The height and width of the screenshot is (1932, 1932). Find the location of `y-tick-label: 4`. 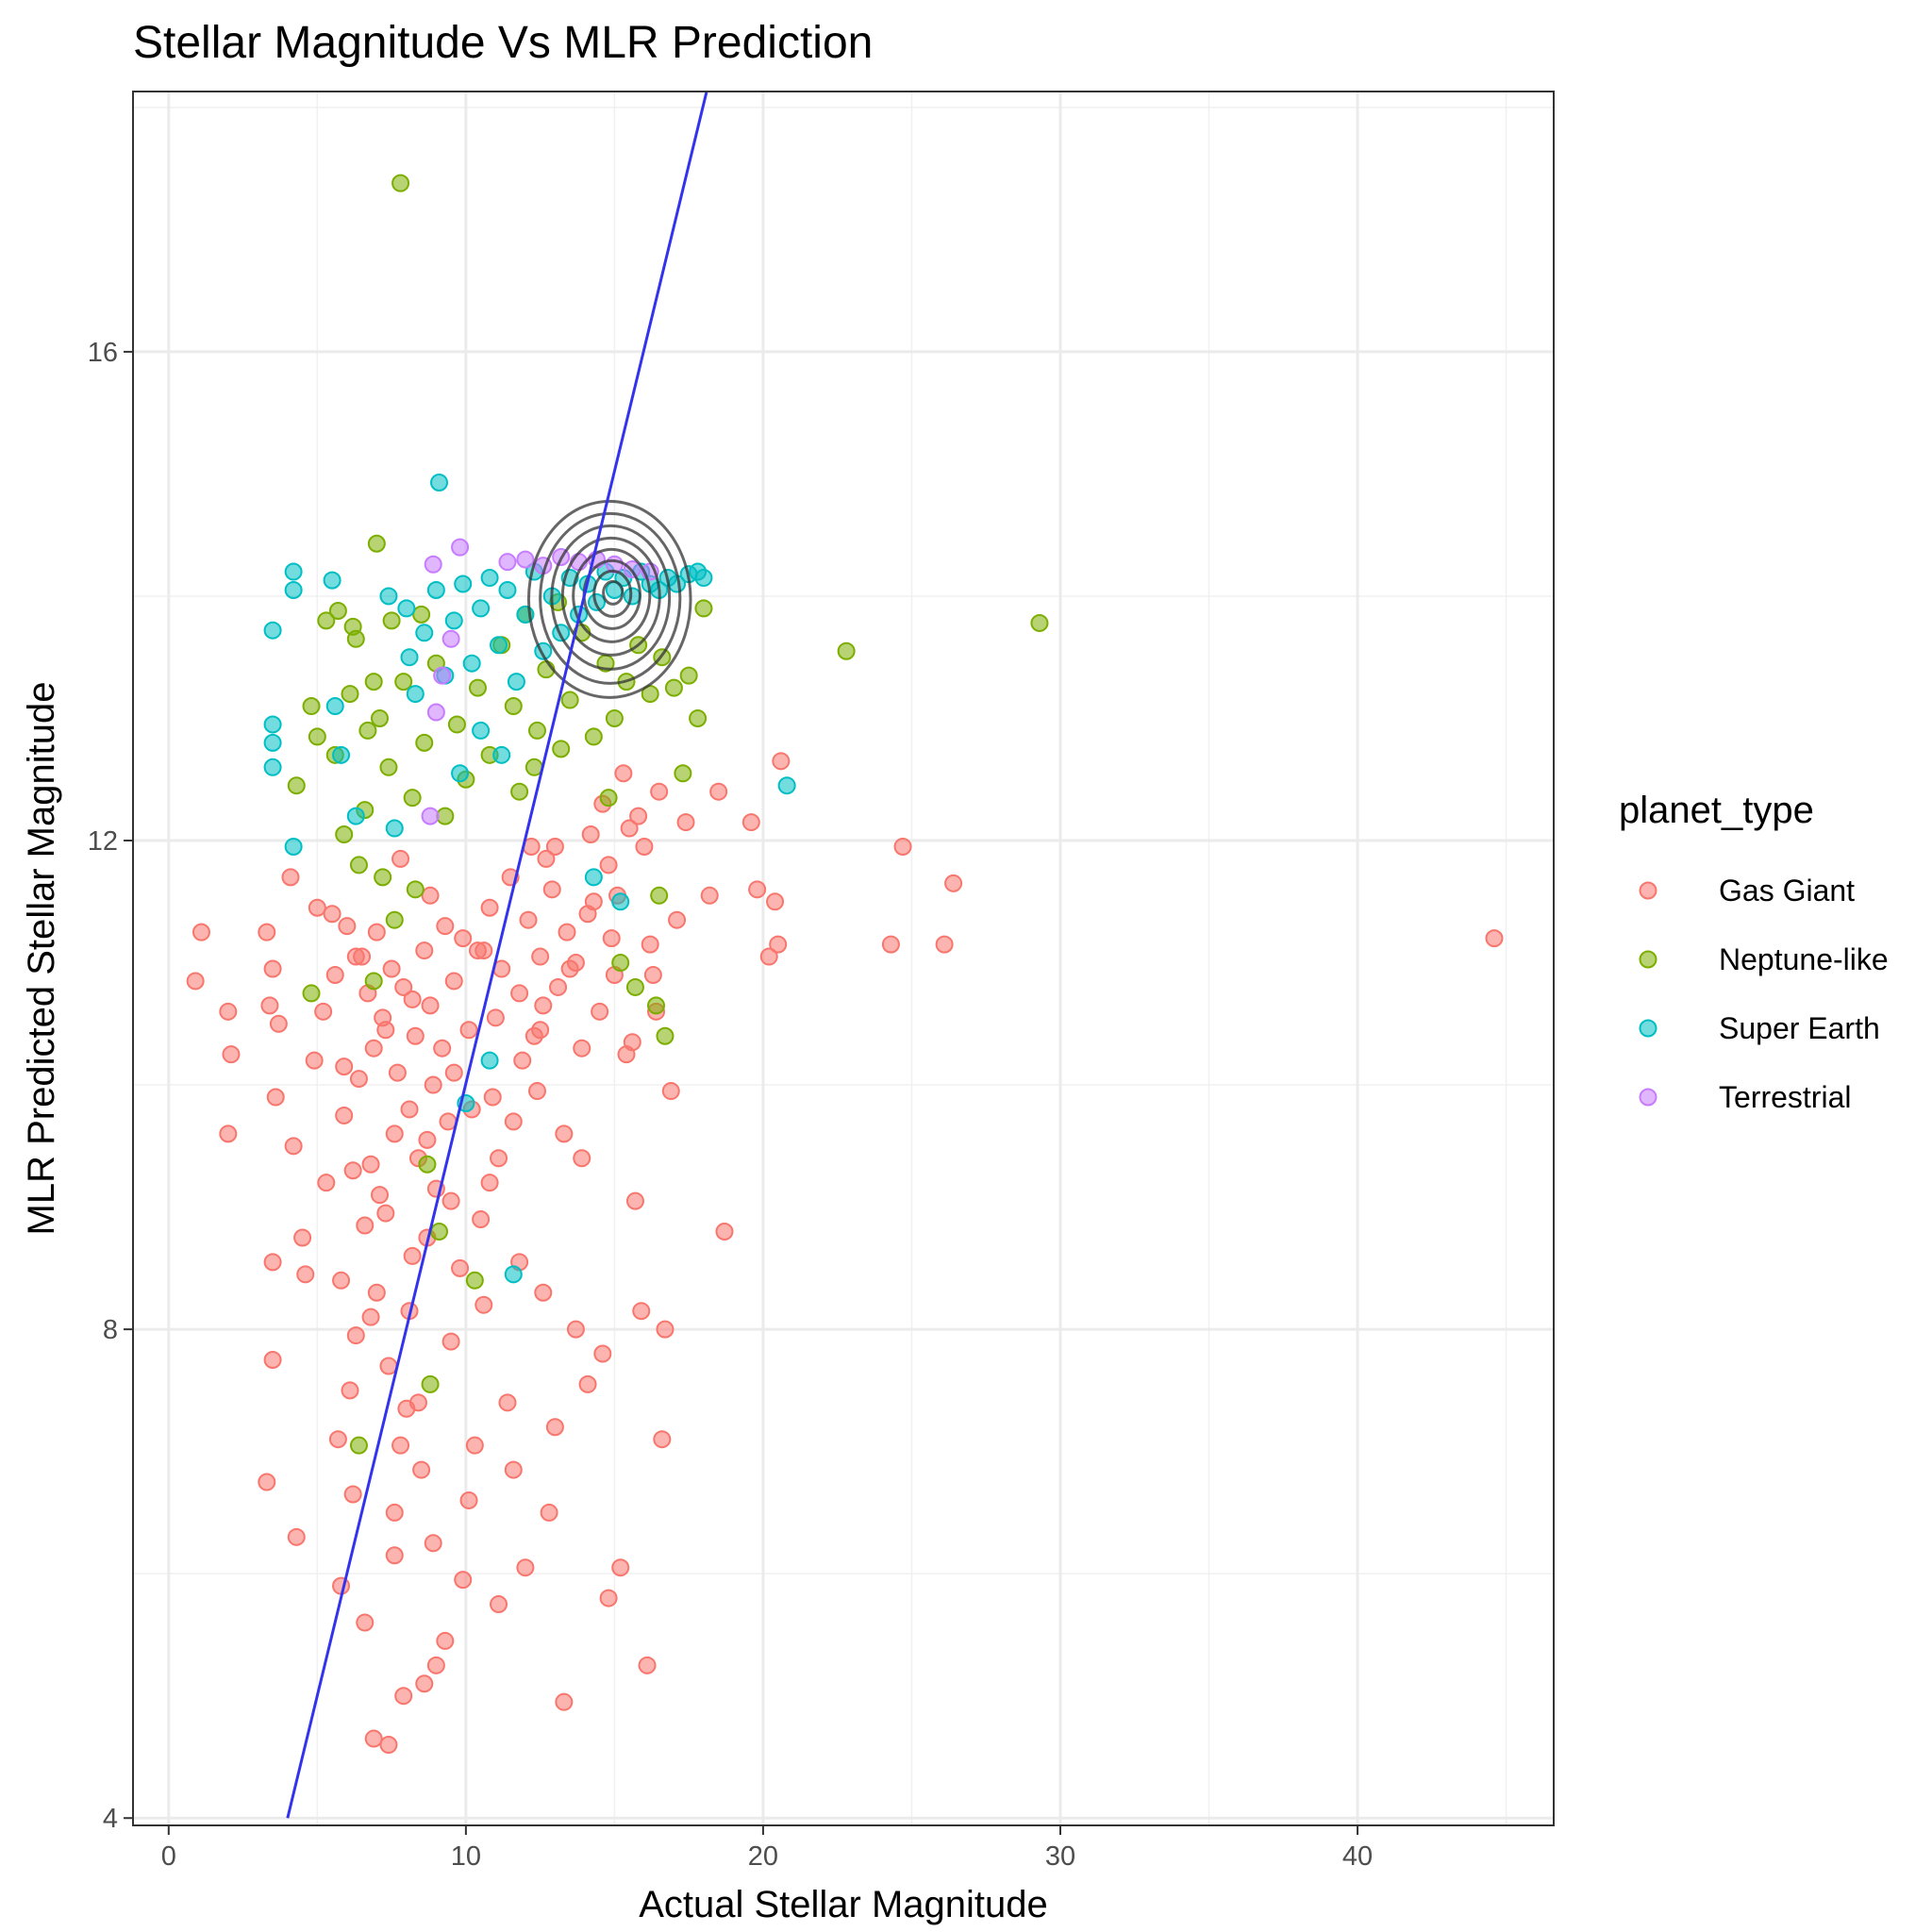

y-tick-label: 4 is located at coordinates (111, 1819).